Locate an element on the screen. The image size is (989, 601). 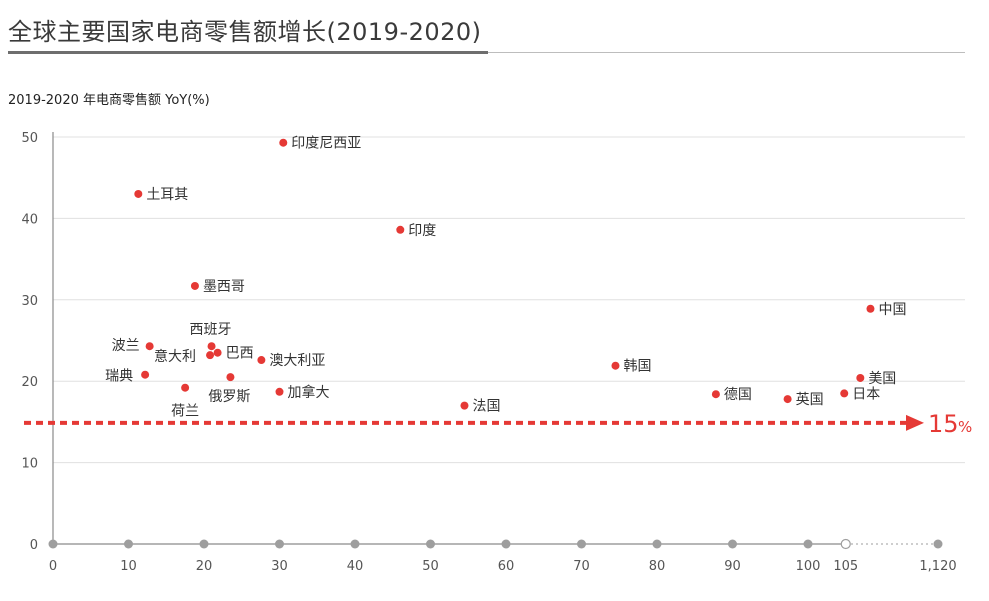
x-tick-label: 10 is located at coordinates (128, 566).